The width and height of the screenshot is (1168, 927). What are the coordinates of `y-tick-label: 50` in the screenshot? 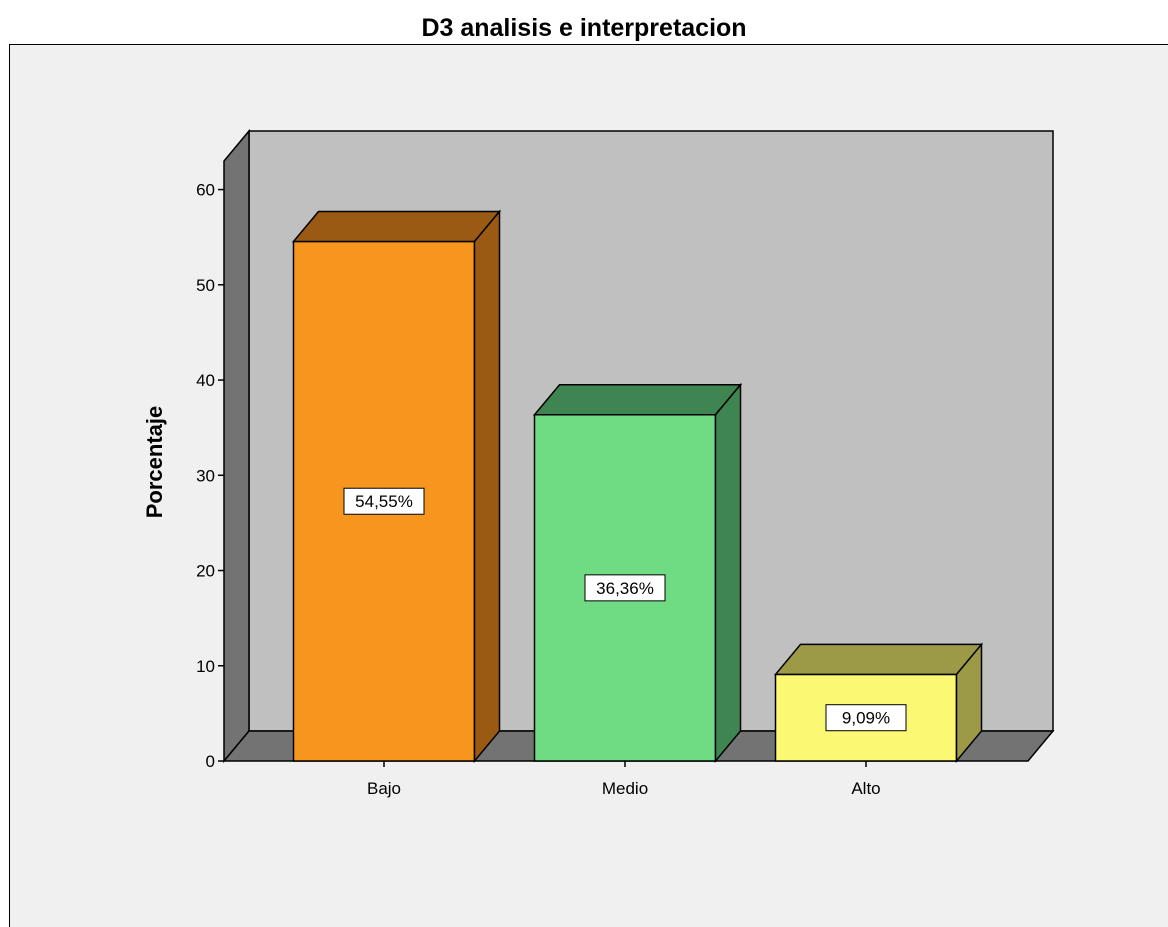 It's located at (205, 285).